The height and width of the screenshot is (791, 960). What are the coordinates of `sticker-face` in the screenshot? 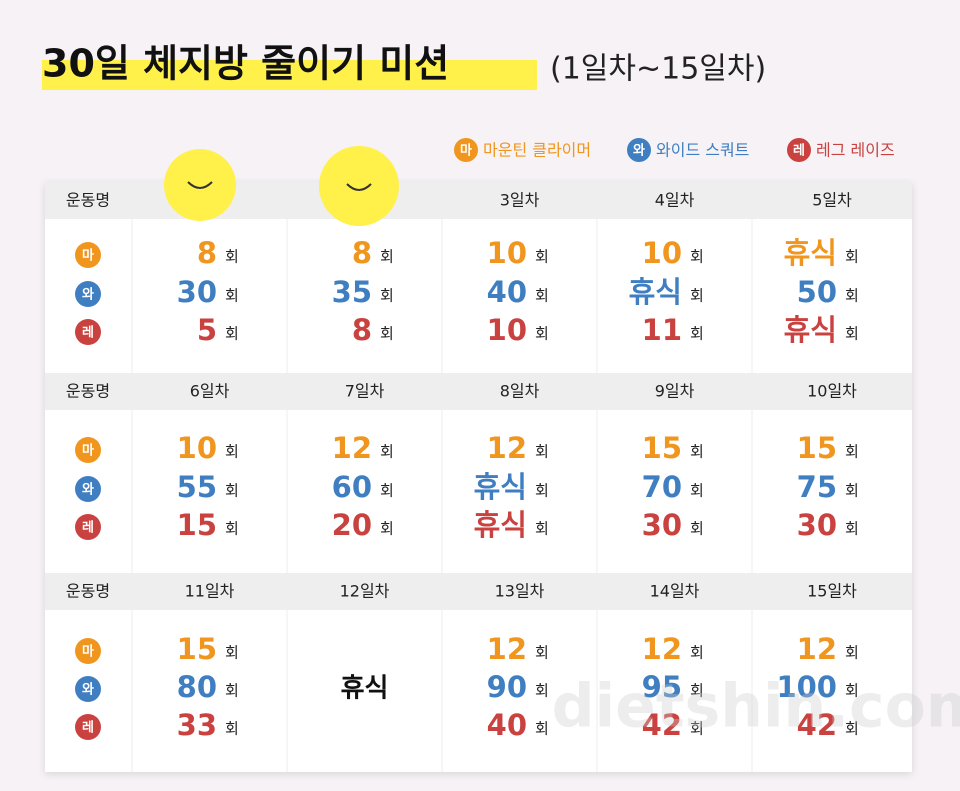 It's located at (359, 187).